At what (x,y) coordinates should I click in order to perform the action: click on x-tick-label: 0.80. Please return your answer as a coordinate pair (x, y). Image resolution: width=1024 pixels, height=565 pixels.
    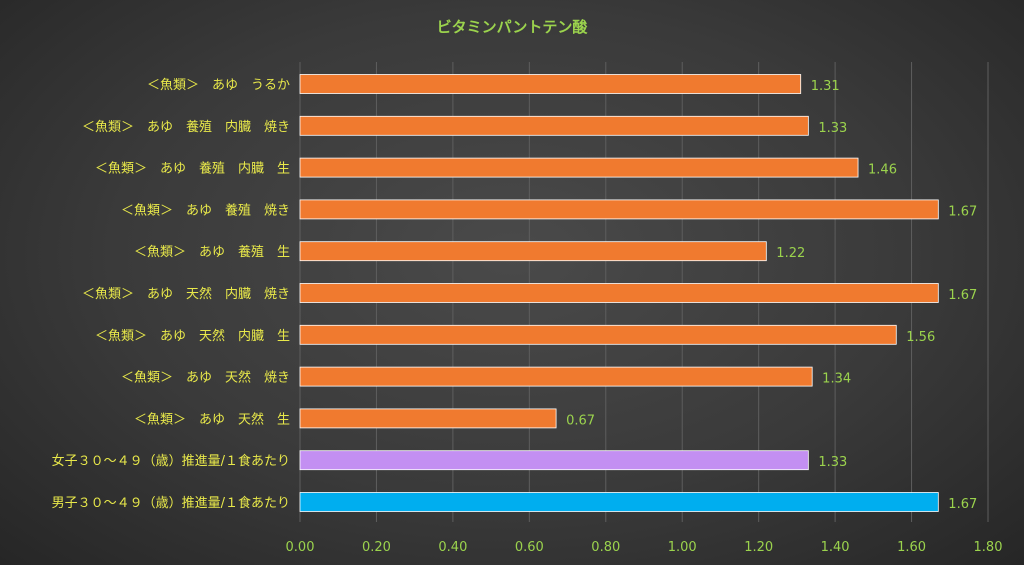
    Looking at the image, I should click on (605, 547).